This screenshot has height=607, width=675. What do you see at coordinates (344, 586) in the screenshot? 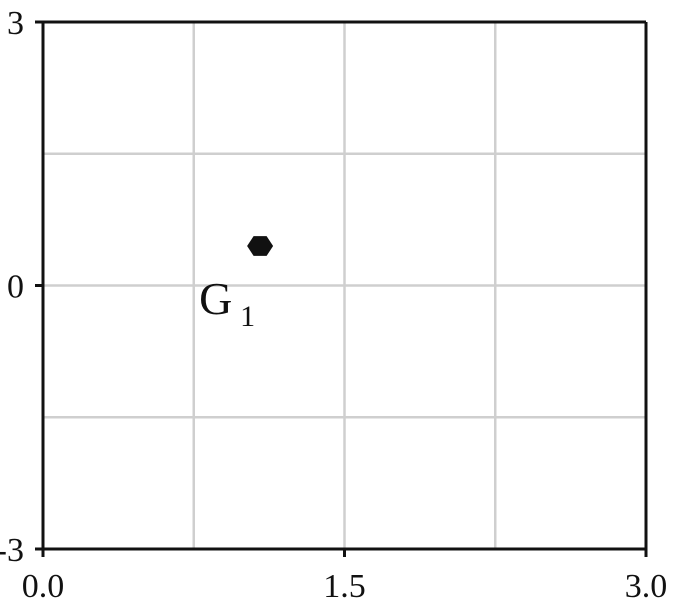
I see `x-tick-label-2: 1.5` at bounding box center [344, 586].